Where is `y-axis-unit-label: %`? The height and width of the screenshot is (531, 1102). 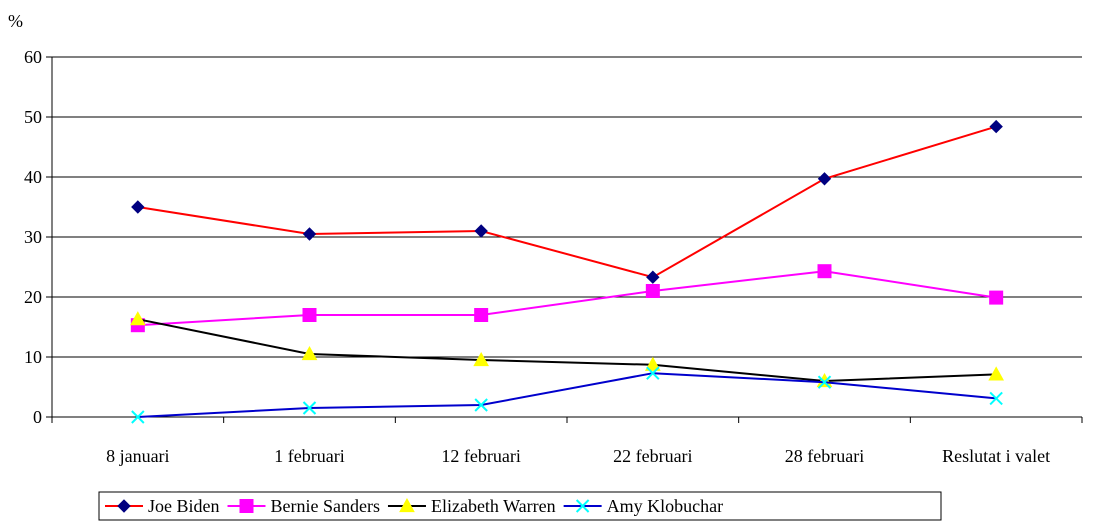
y-axis-unit-label: % is located at coordinates (15, 21).